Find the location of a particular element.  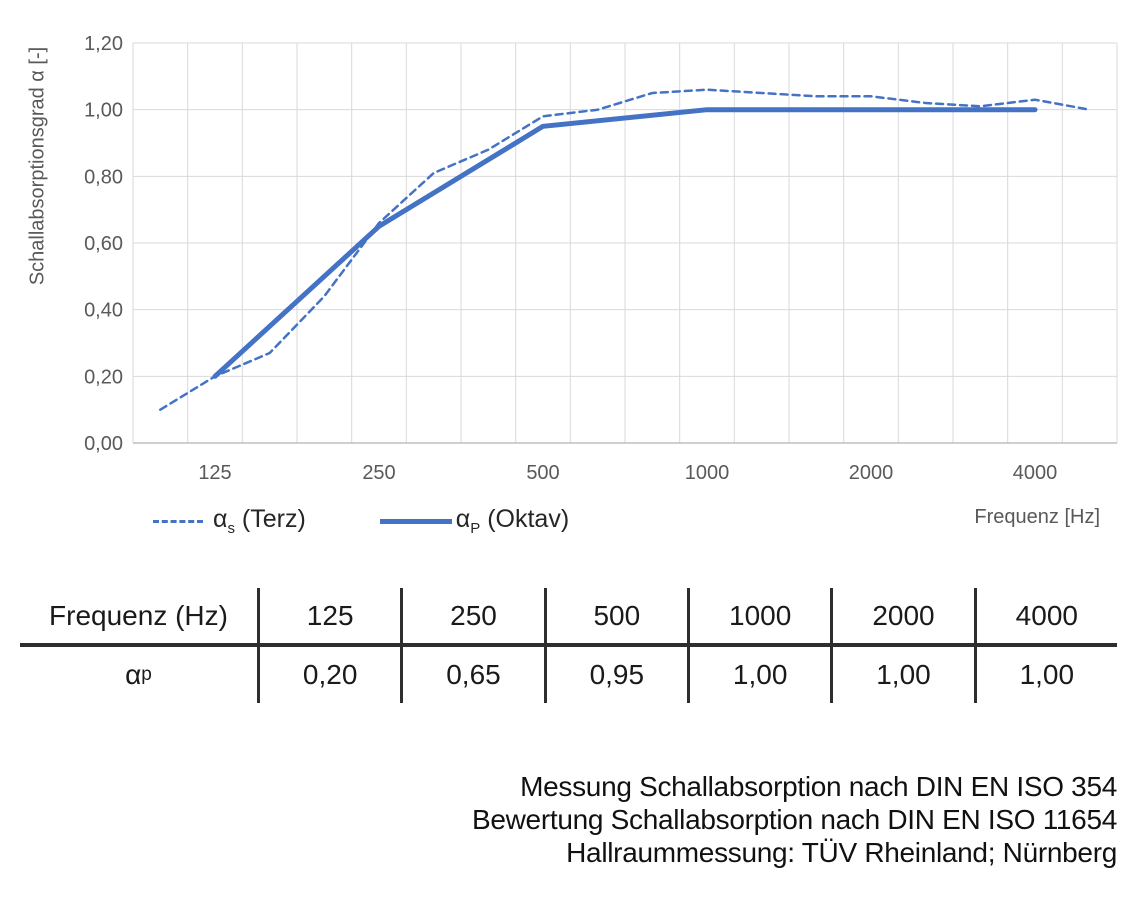

y-tick-label: 0,80 is located at coordinates (103, 177).